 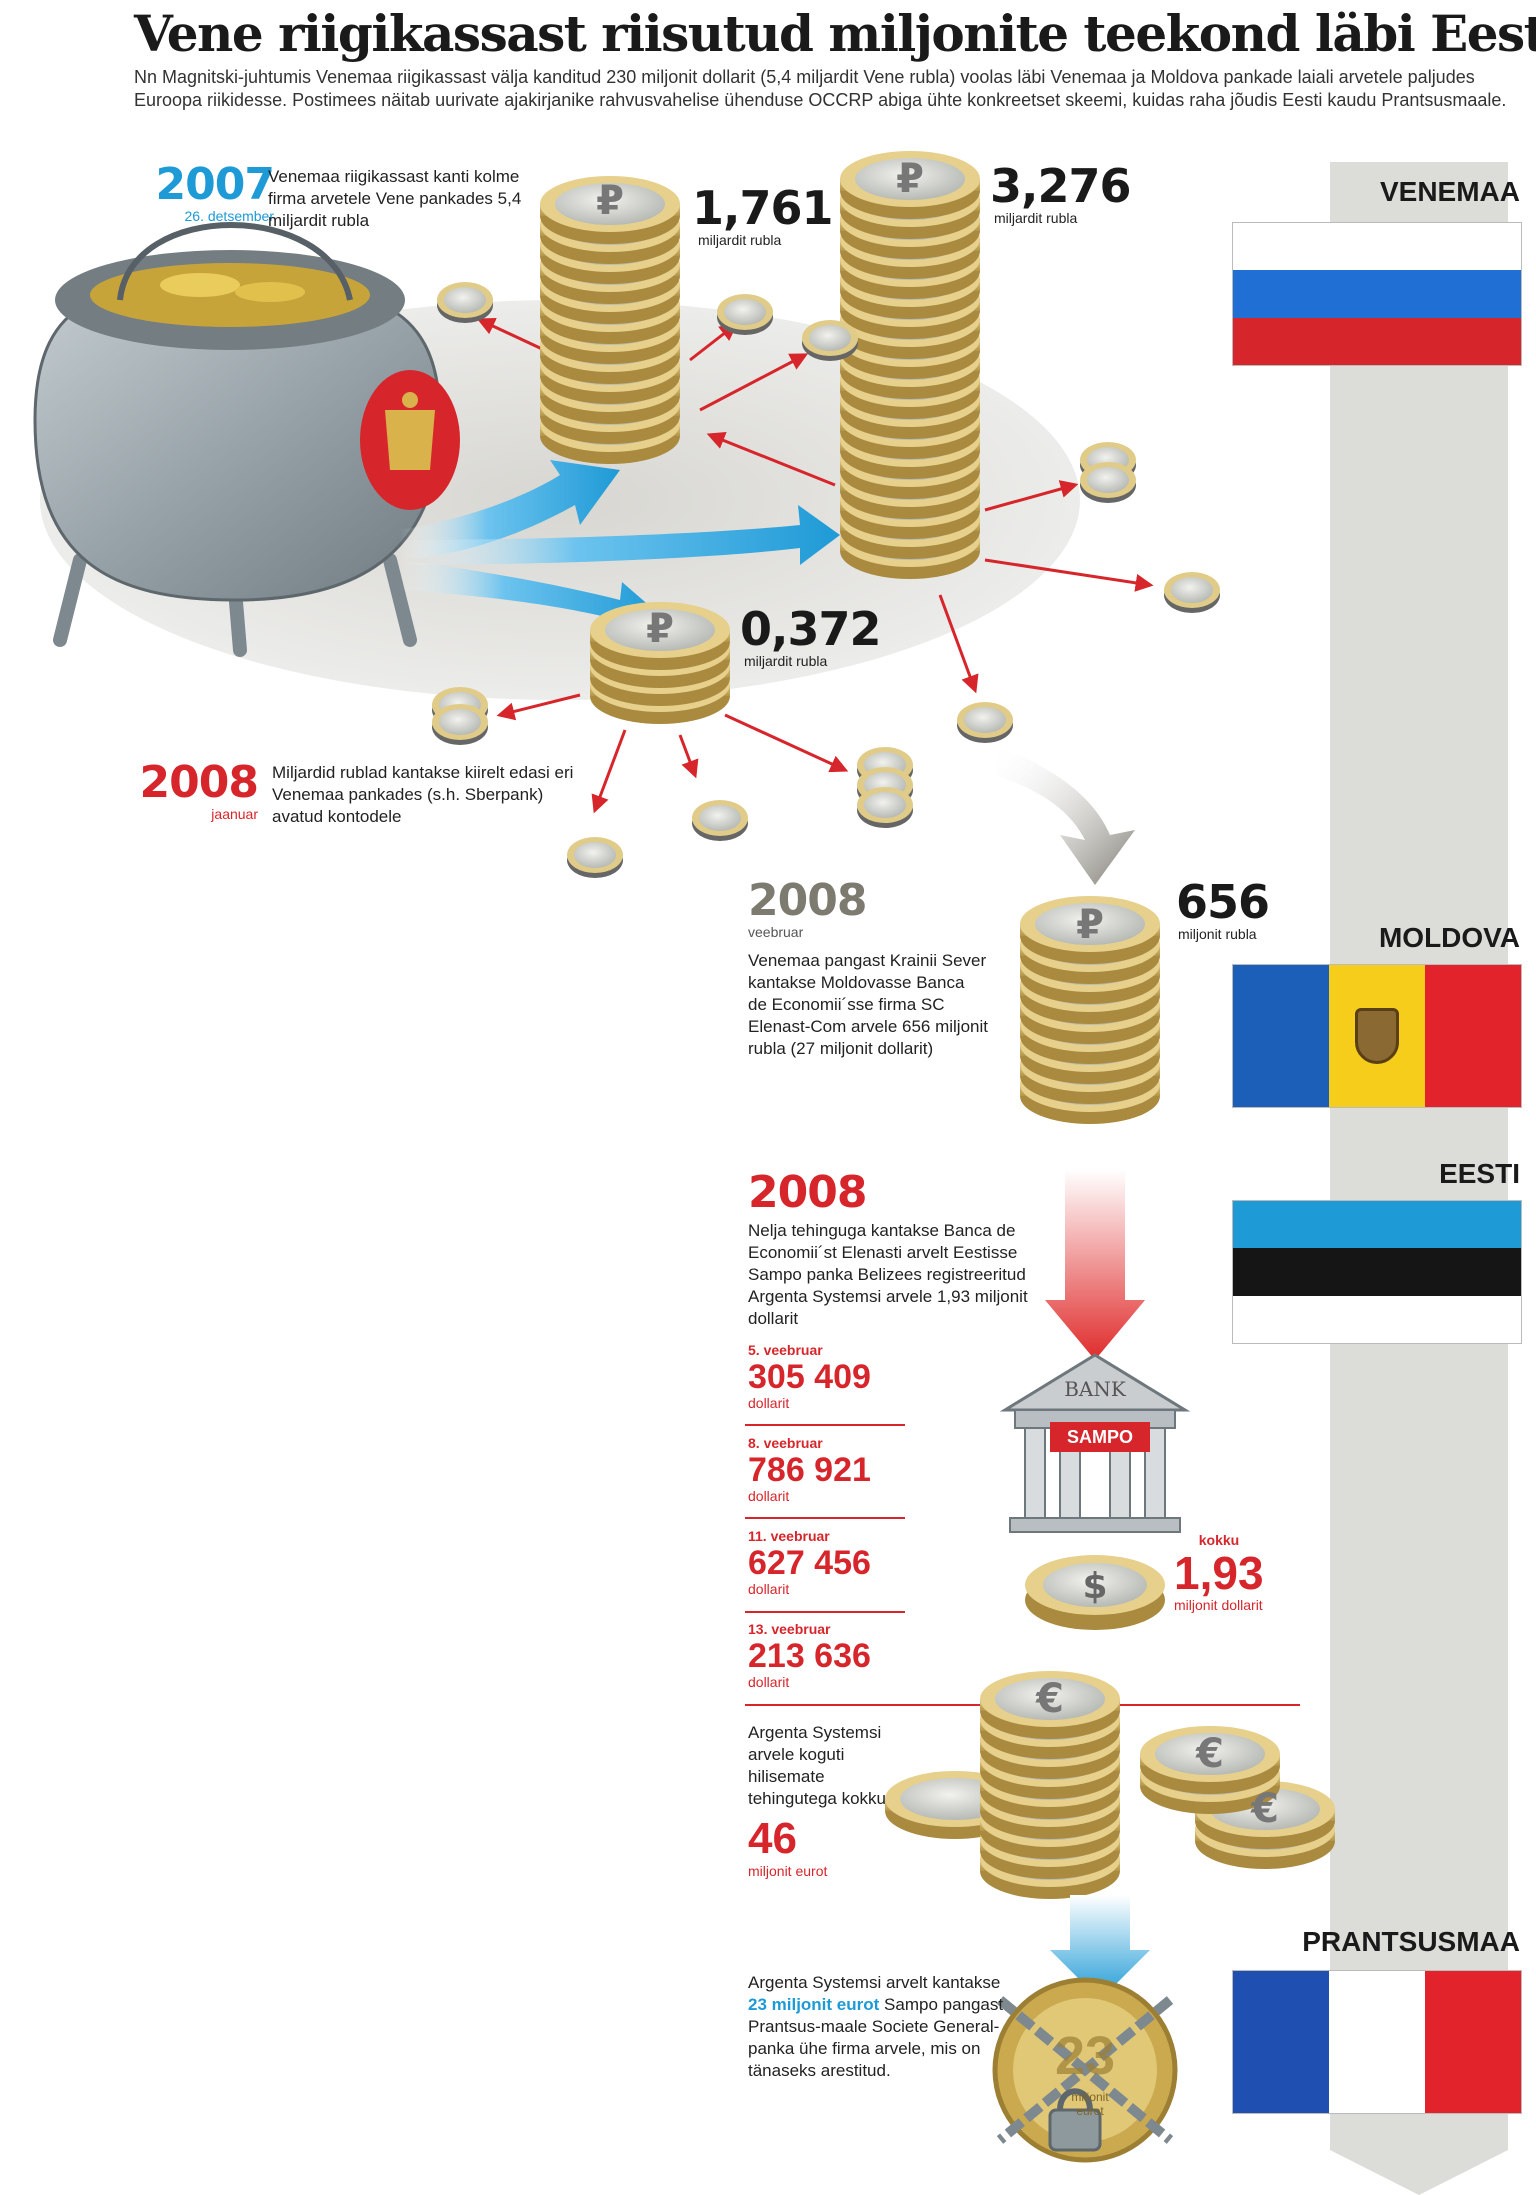 What do you see at coordinates (1090, 2097) in the screenshot?
I see `locked-coin-unit-line: miljonit` at bounding box center [1090, 2097].